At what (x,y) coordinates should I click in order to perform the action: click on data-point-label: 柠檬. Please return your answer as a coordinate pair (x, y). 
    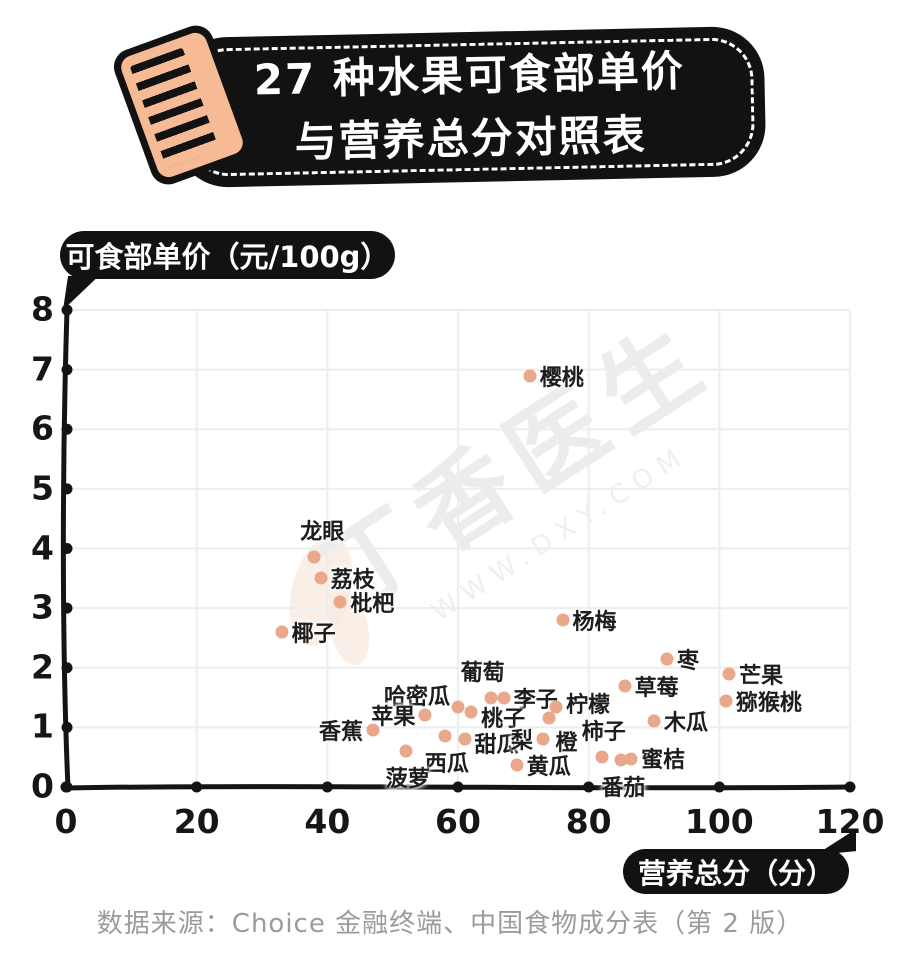
    Looking at the image, I should click on (588, 705).